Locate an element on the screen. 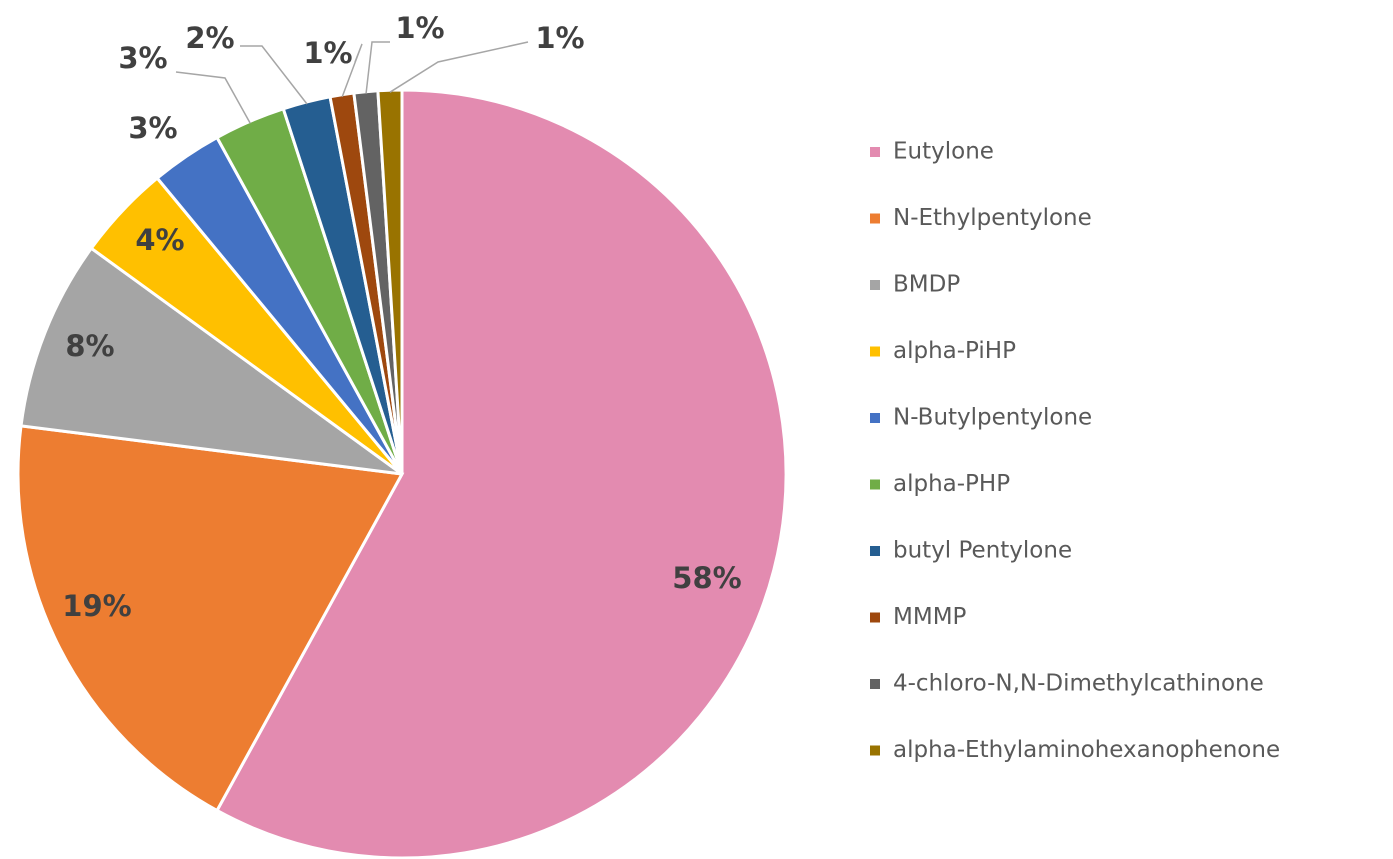 This screenshot has width=1393, height=859. legend-label: 4-chloro-N,N-Dimethylcathinone is located at coordinates (1078, 684).